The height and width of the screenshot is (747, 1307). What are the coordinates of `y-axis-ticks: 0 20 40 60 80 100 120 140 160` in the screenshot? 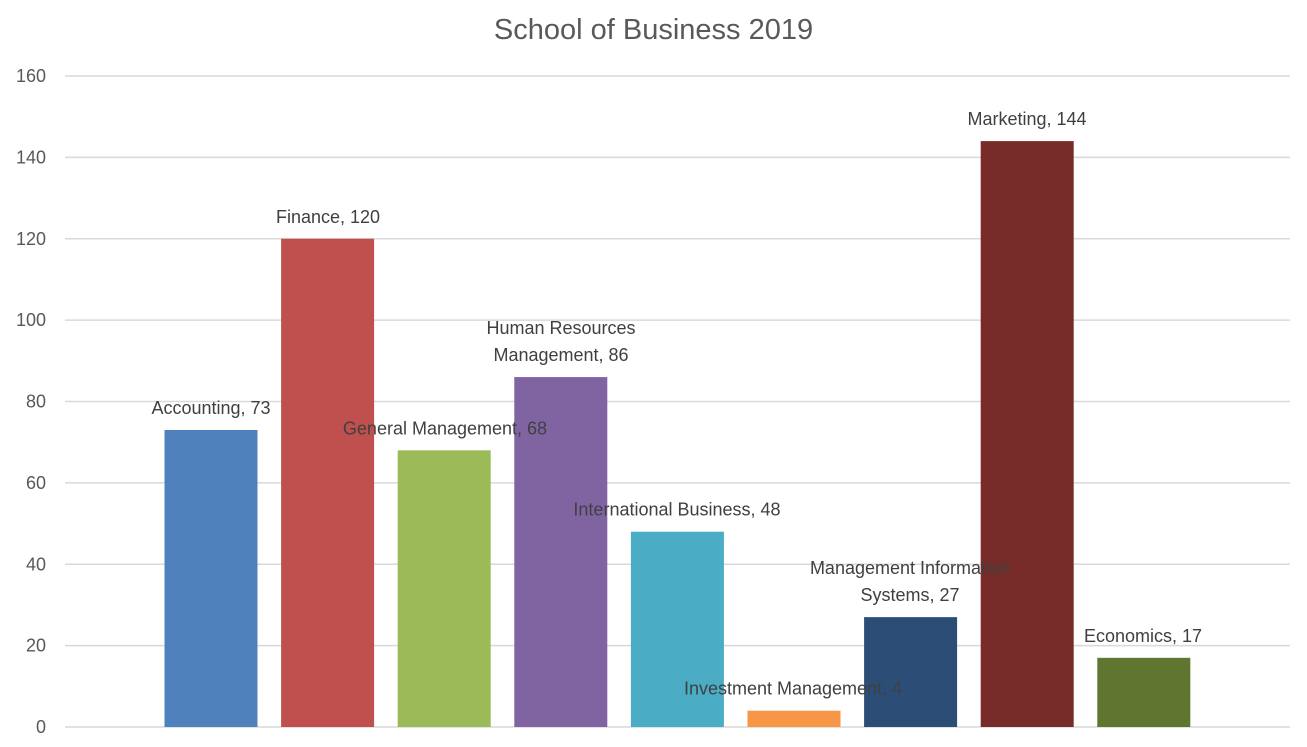 It's located at (31, 401).